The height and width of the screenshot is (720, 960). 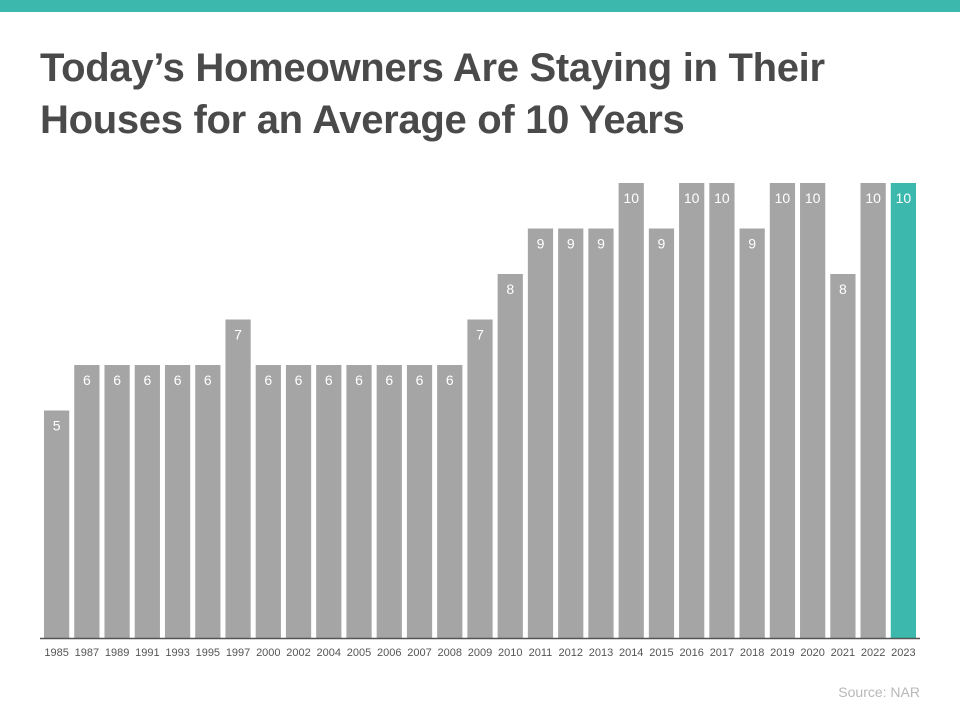 What do you see at coordinates (480, 6) in the screenshot?
I see `top-accent-bar` at bounding box center [480, 6].